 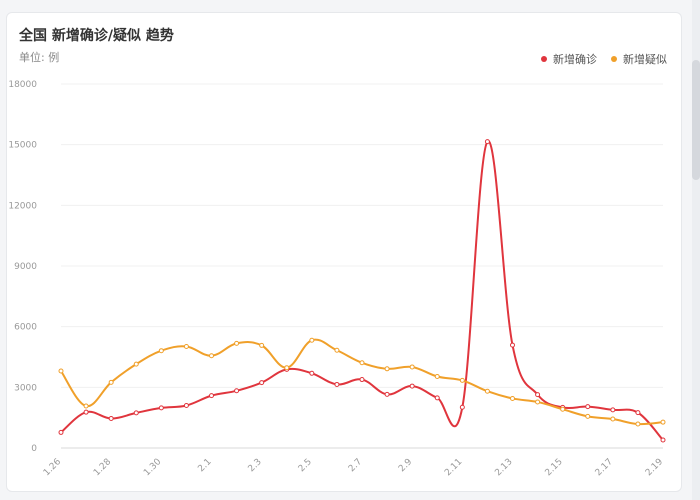 I want to click on x-tick-label: 2.15, so click(x=554, y=467).